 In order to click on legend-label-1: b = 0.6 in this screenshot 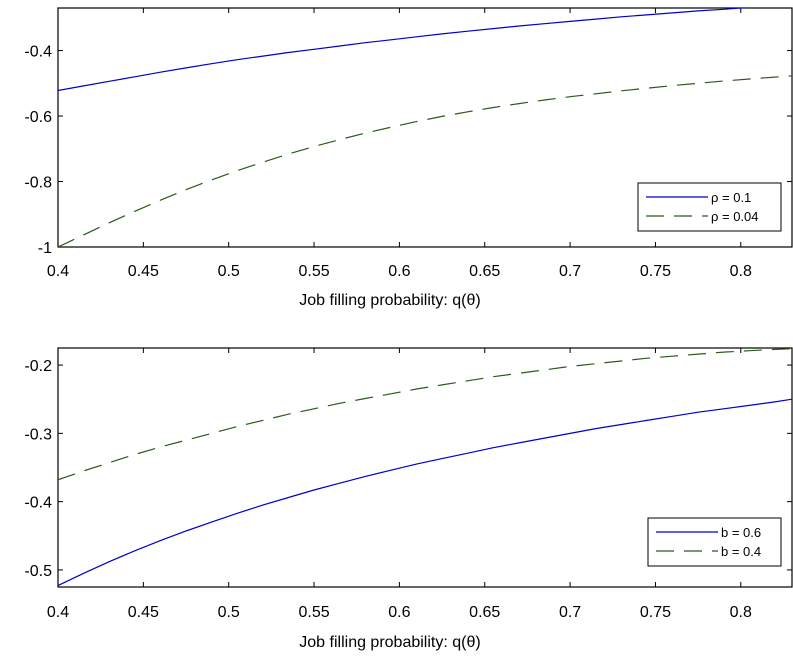, I will do `click(741, 532)`.